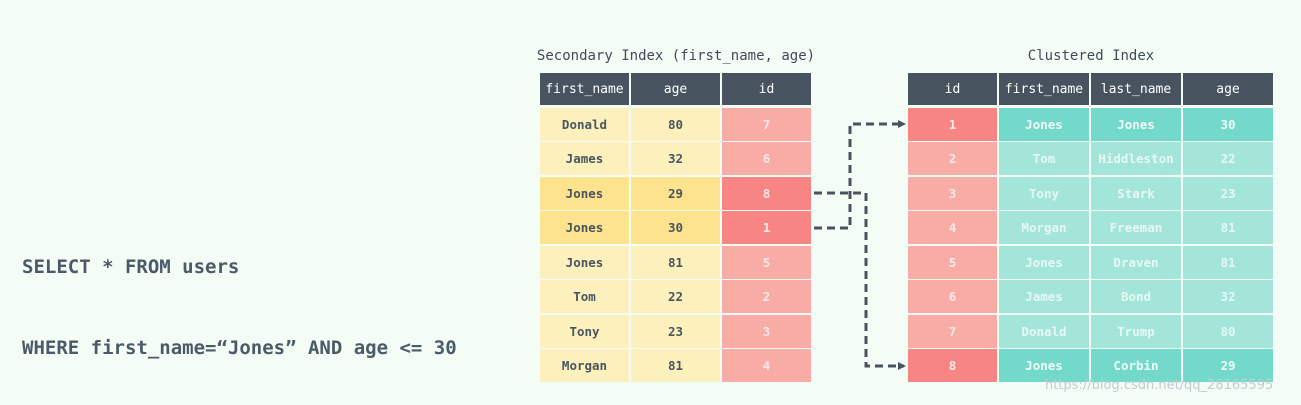 This screenshot has width=1301, height=405. What do you see at coordinates (1044, 158) in the screenshot?
I see `clustered-cell-first-name: Tom` at bounding box center [1044, 158].